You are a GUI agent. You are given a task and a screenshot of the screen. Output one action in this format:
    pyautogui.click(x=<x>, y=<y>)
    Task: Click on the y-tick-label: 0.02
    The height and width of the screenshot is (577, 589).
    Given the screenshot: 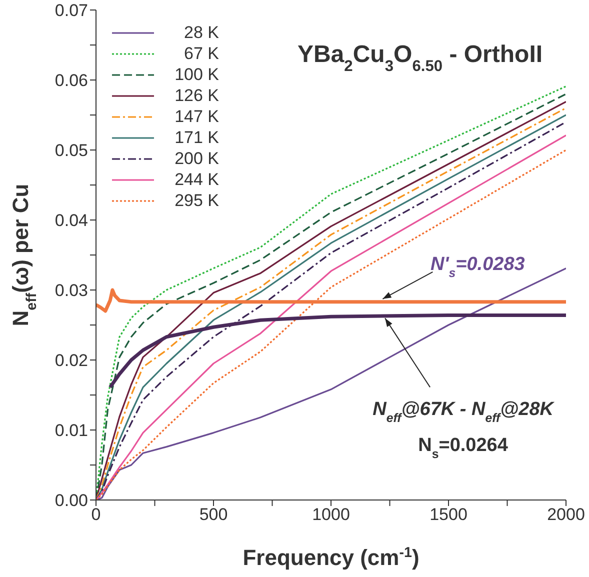 What is the action you would take?
    pyautogui.click(x=71, y=360)
    